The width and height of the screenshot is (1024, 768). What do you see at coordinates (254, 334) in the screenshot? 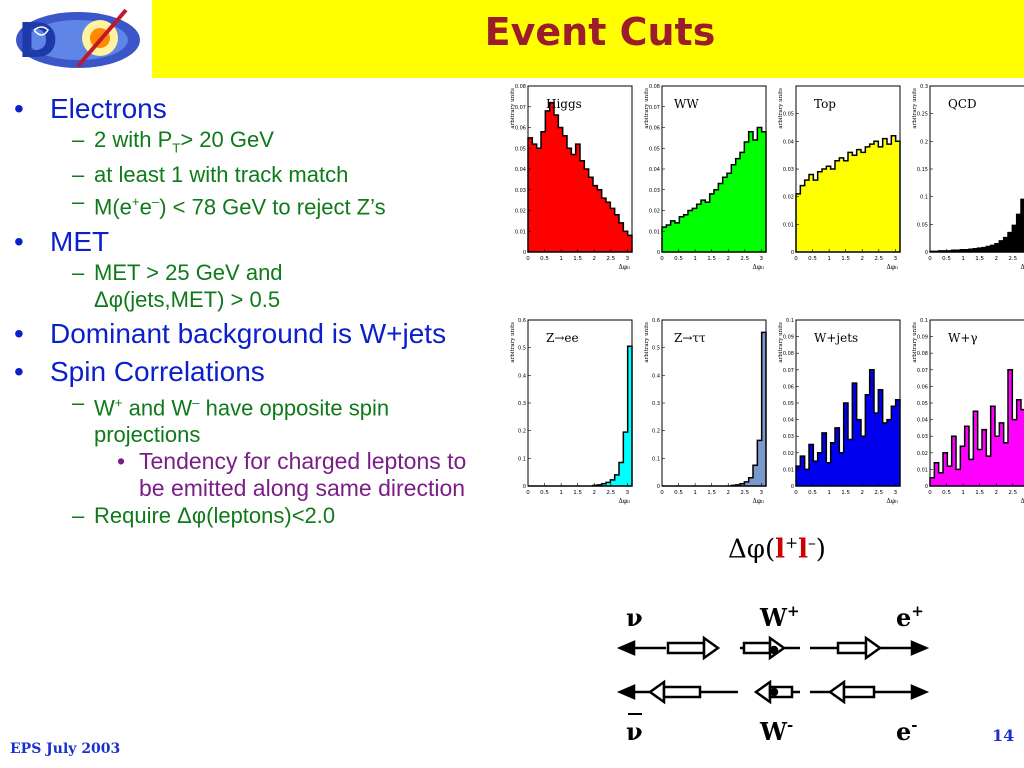
I see `bullet-dominant: Dominant background is W+jets` at bounding box center [254, 334].